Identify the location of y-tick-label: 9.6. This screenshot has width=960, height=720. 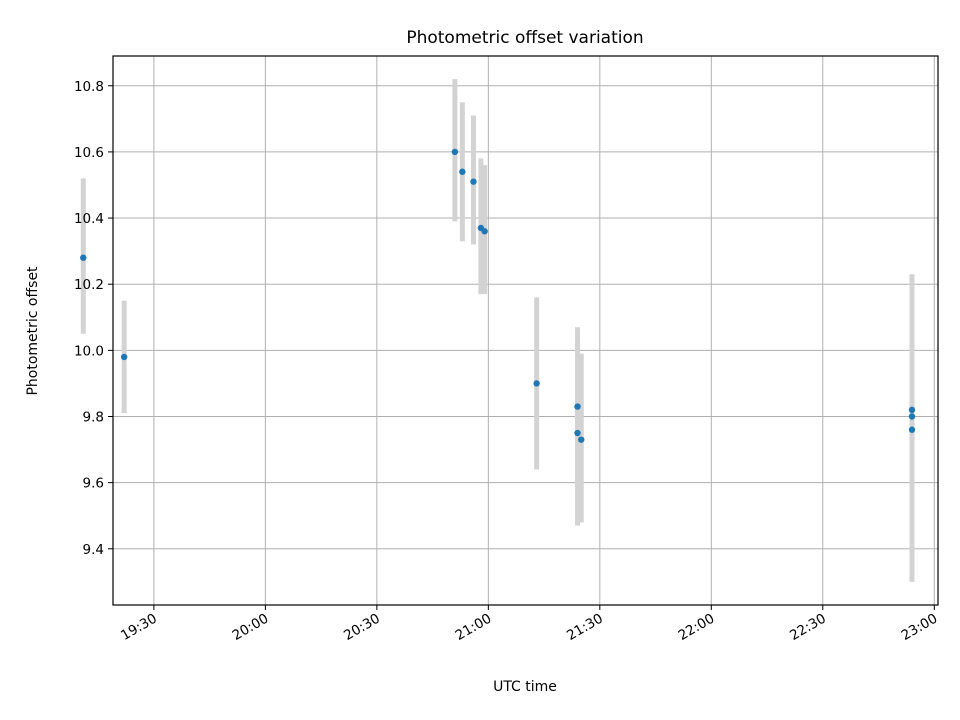
(93, 484).